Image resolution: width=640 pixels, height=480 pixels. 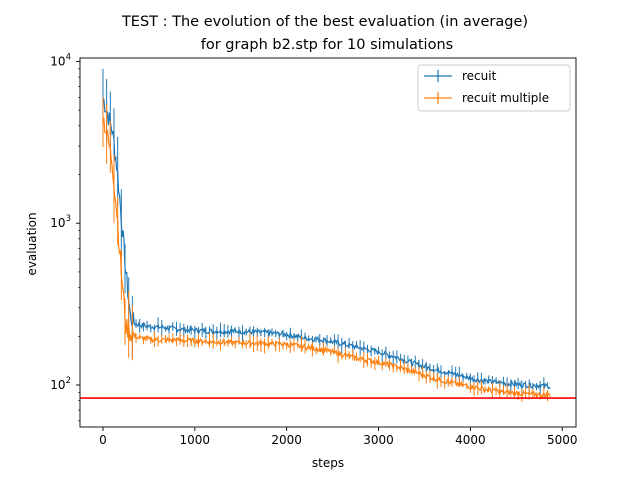 I want to click on x-tick-label: 5000, so click(x=562, y=440).